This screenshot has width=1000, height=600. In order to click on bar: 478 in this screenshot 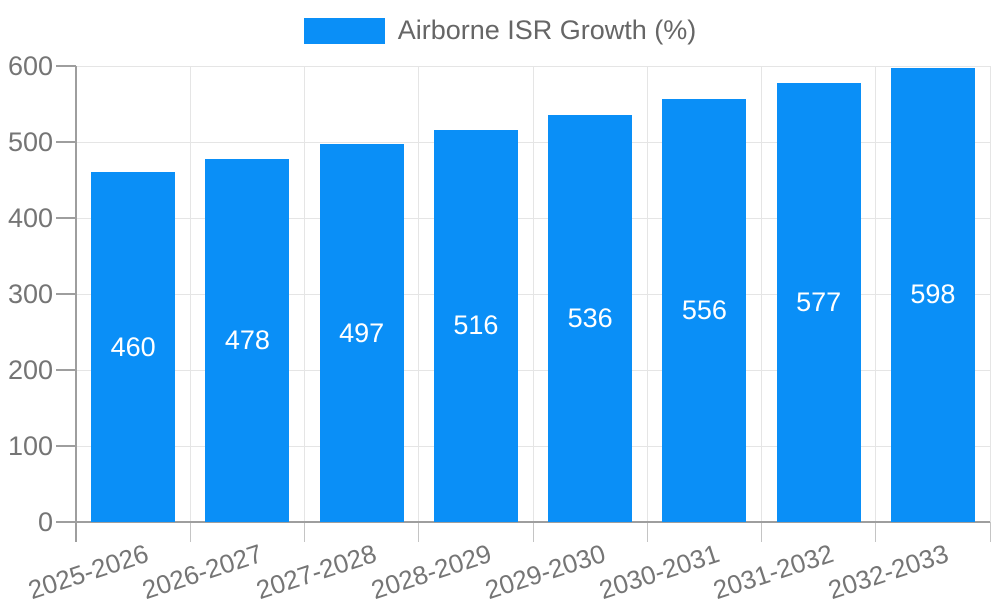, I will do `click(247, 340)`.